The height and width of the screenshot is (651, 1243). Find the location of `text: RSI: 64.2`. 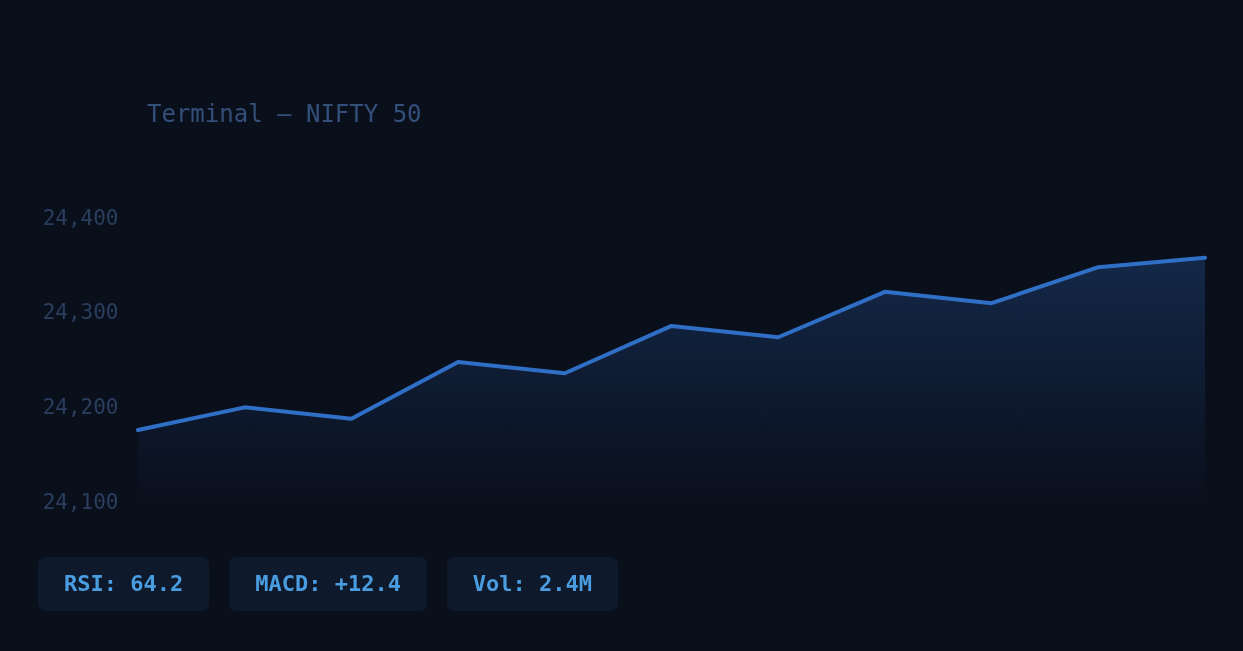

text: RSI: 64.2 is located at coordinates (123, 583).